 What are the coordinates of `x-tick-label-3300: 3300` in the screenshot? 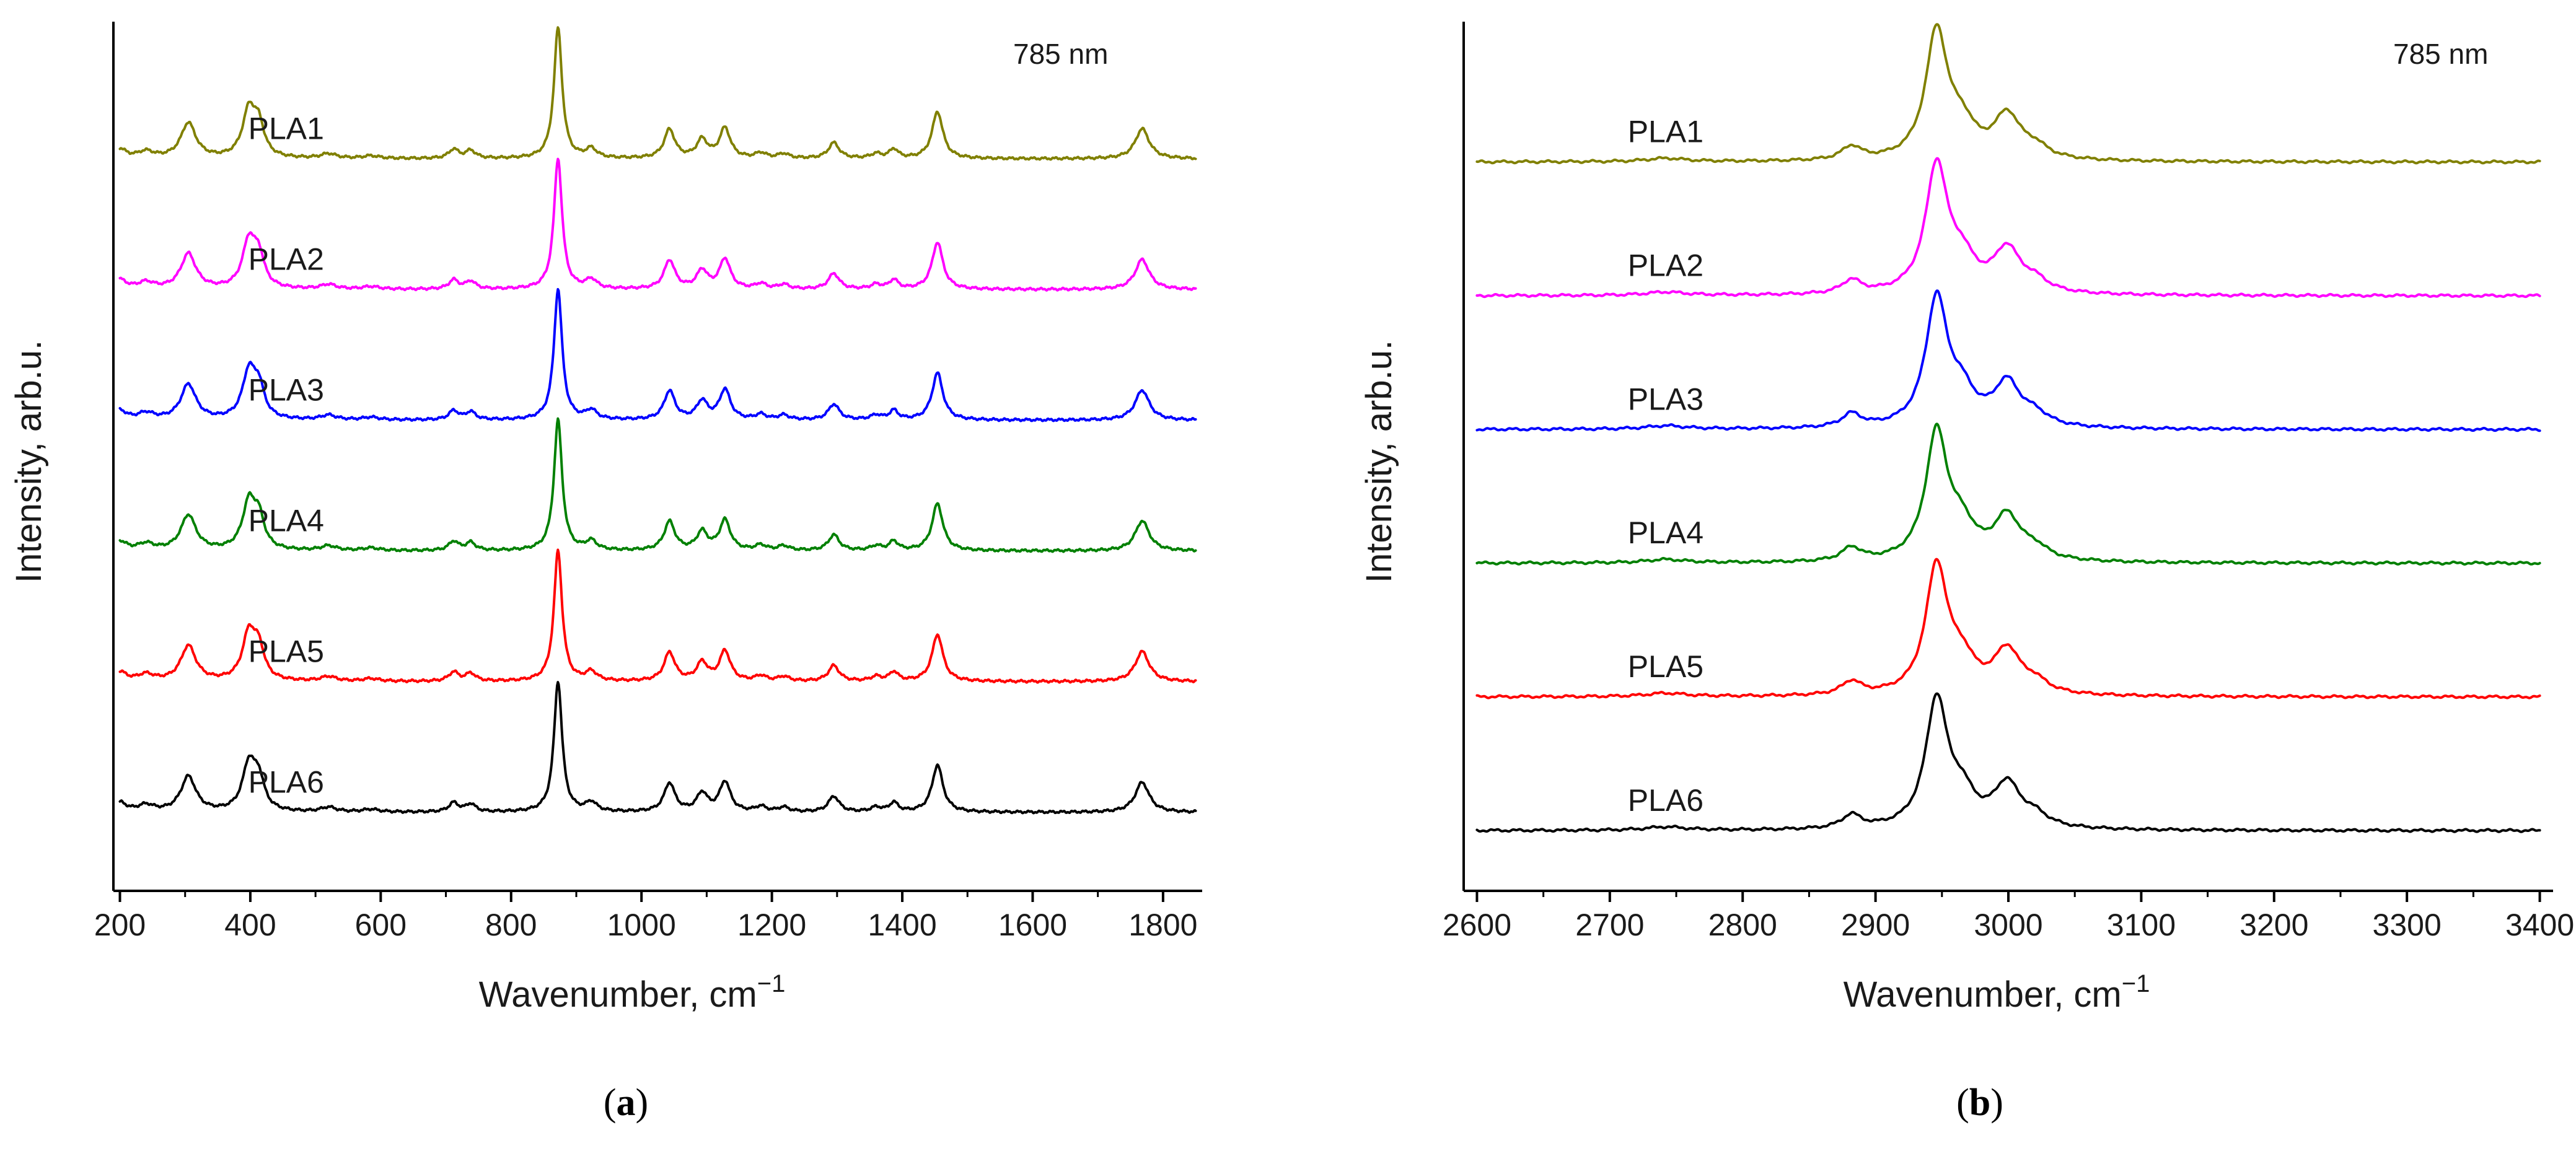 It's located at (2407, 925).